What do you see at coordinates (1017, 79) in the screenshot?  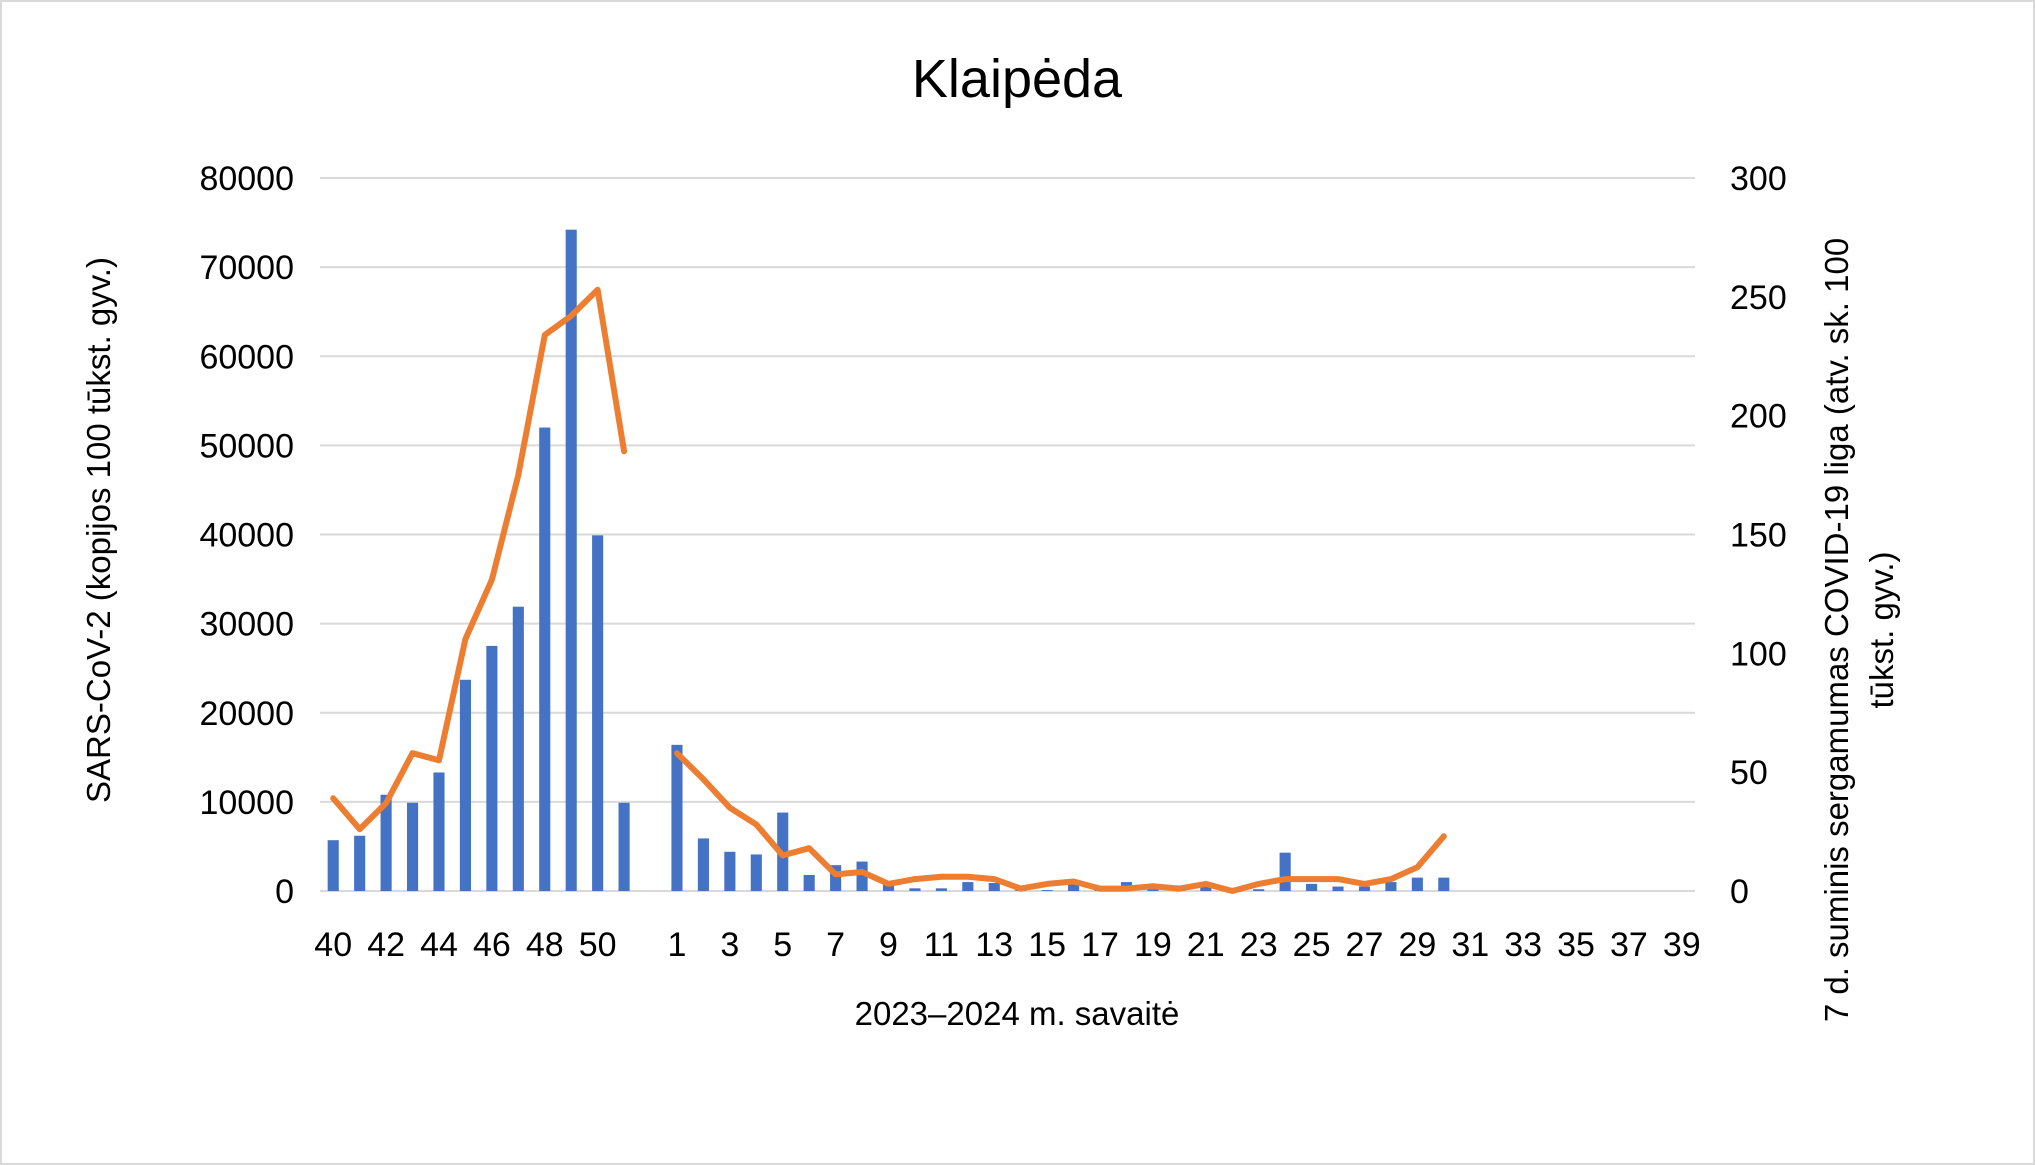 I see `chart-title: Klaipėda` at bounding box center [1017, 79].